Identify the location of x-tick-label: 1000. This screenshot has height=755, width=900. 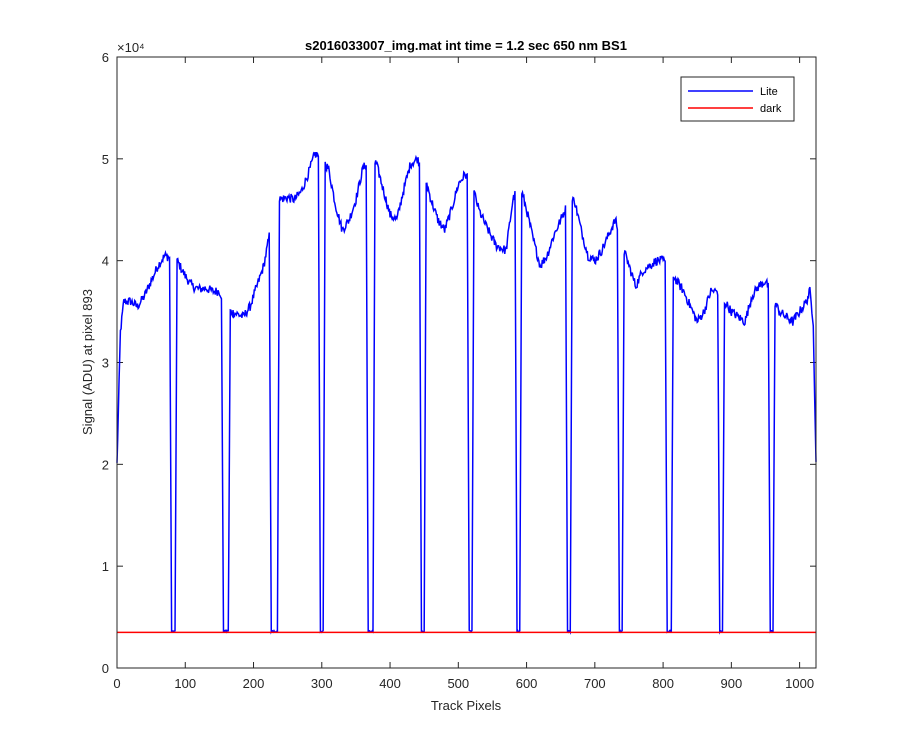
(799, 683).